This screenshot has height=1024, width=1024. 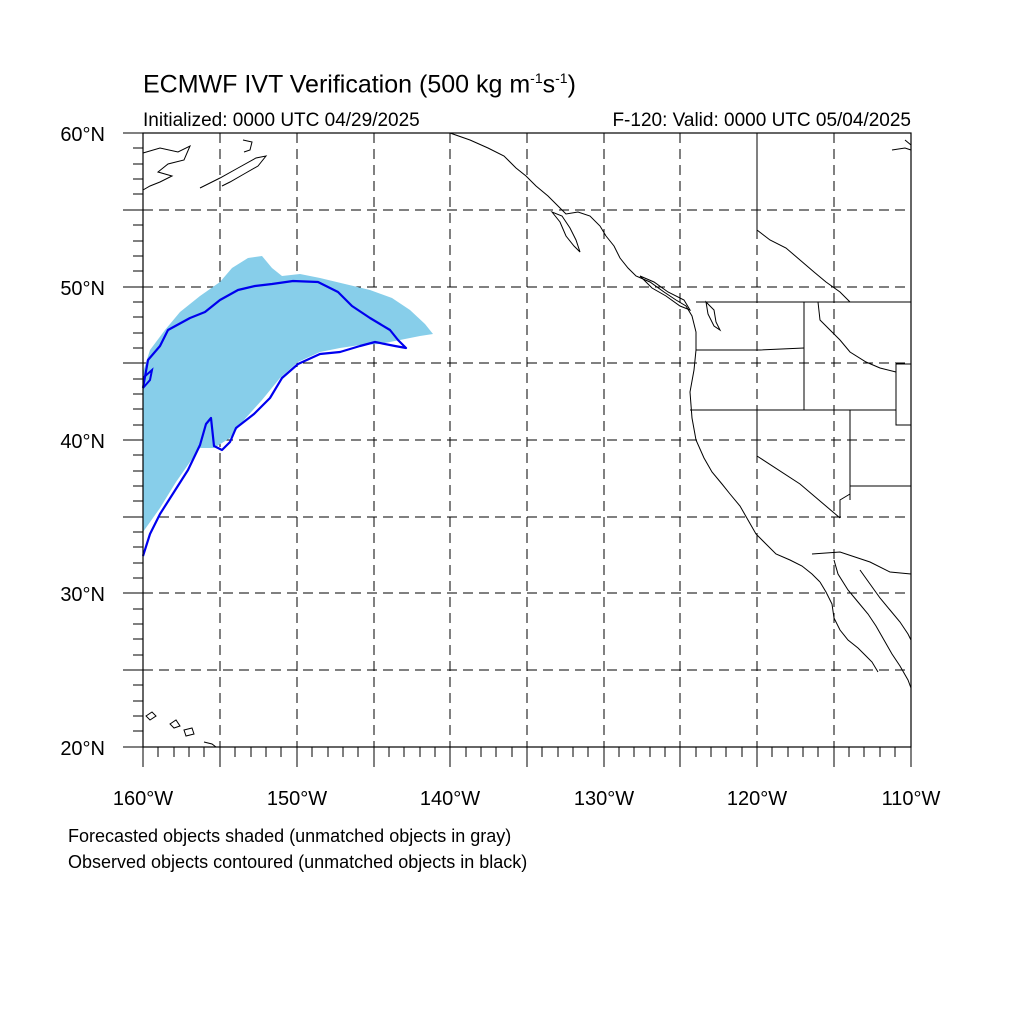 What do you see at coordinates (757, 799) in the screenshot?
I see `lon-label-120w: 120°W` at bounding box center [757, 799].